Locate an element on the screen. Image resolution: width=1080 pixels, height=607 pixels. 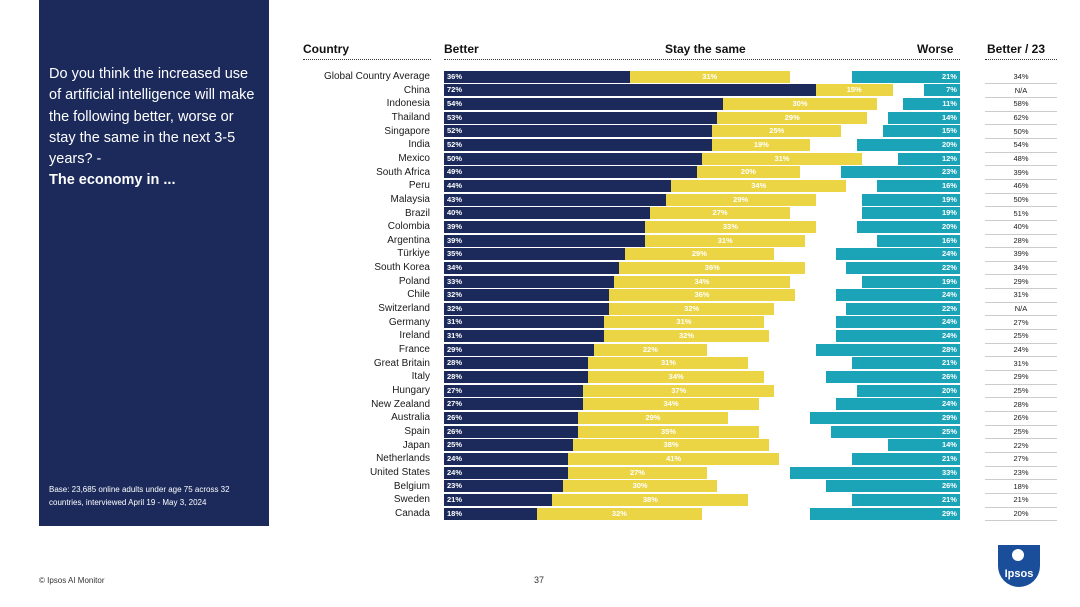
bar-better: 32% is located at coordinates (527, 295).